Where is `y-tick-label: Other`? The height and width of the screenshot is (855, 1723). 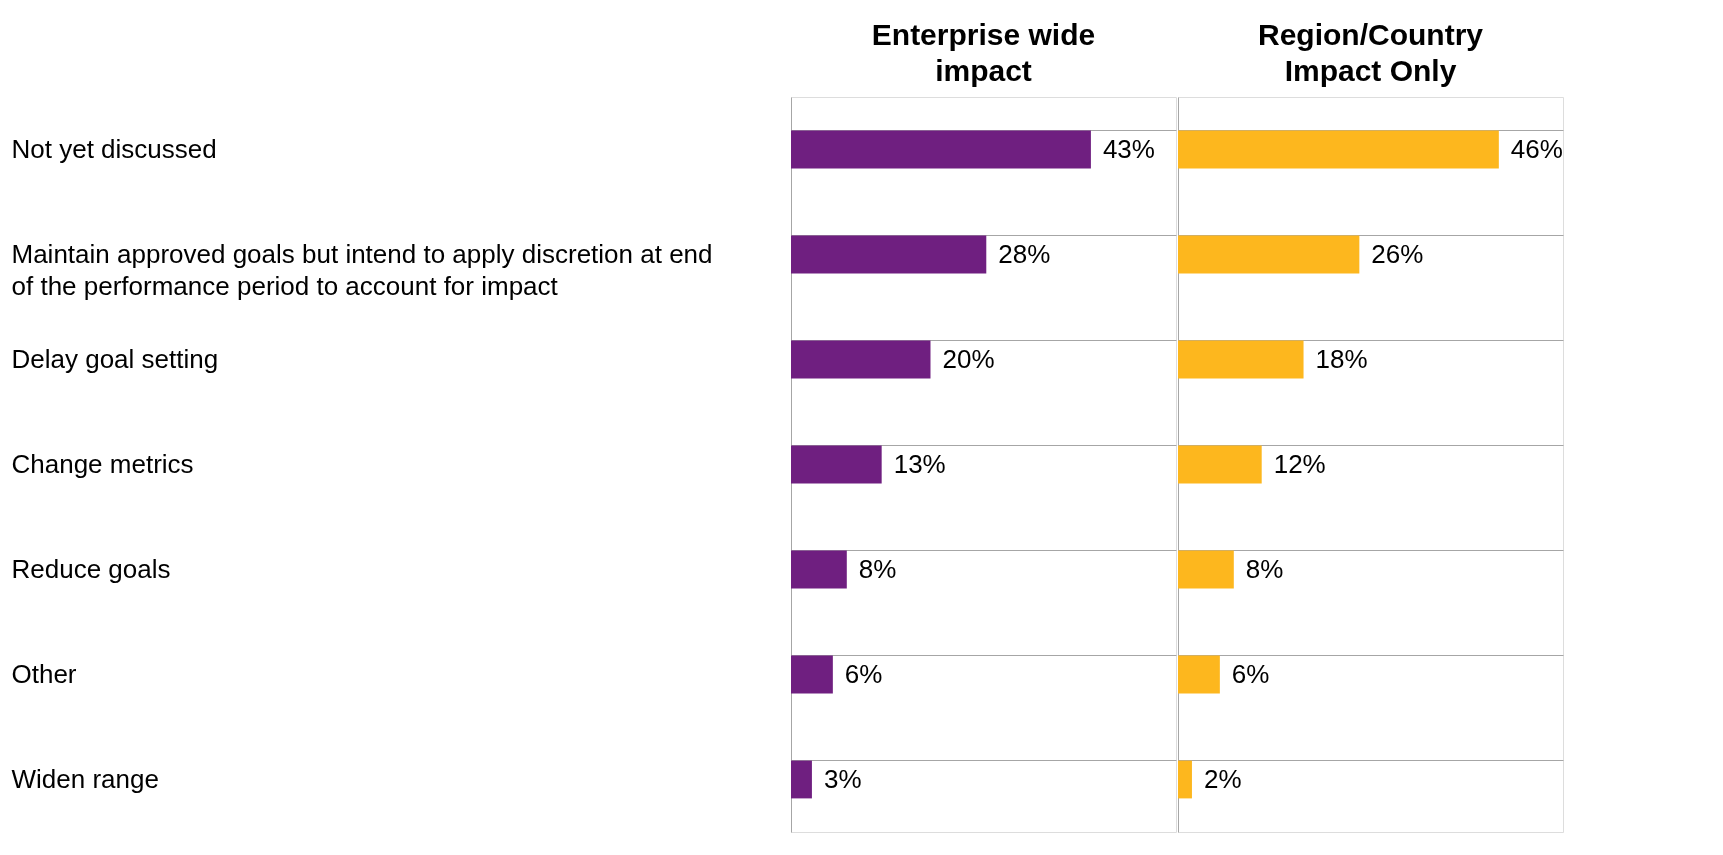 y-tick-label: Other is located at coordinates (44, 673).